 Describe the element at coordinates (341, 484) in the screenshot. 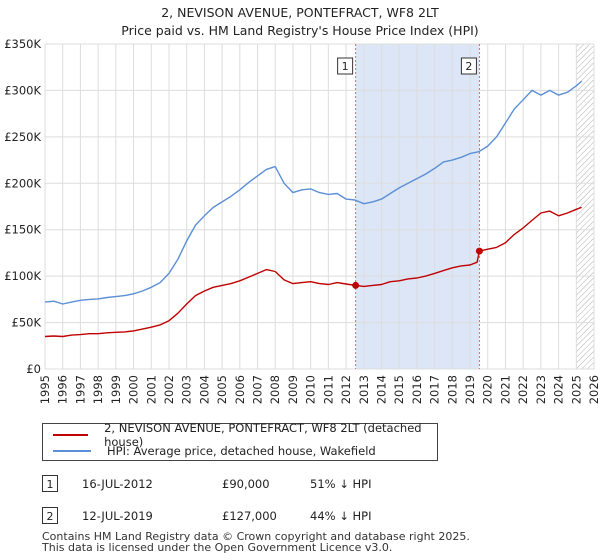

I see `transaction-hpi-diff: 51% ↓ HPI` at that location.